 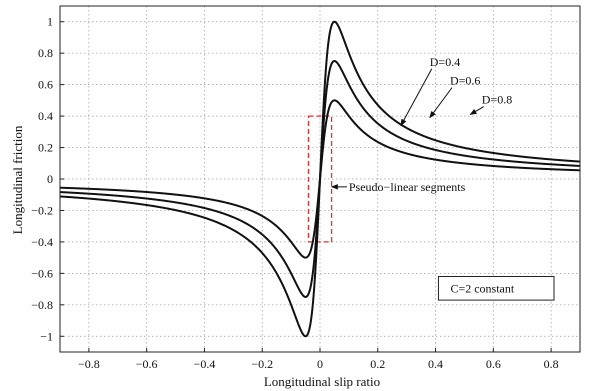 I want to click on x-tick-label: 0.8, so click(x=551, y=364).